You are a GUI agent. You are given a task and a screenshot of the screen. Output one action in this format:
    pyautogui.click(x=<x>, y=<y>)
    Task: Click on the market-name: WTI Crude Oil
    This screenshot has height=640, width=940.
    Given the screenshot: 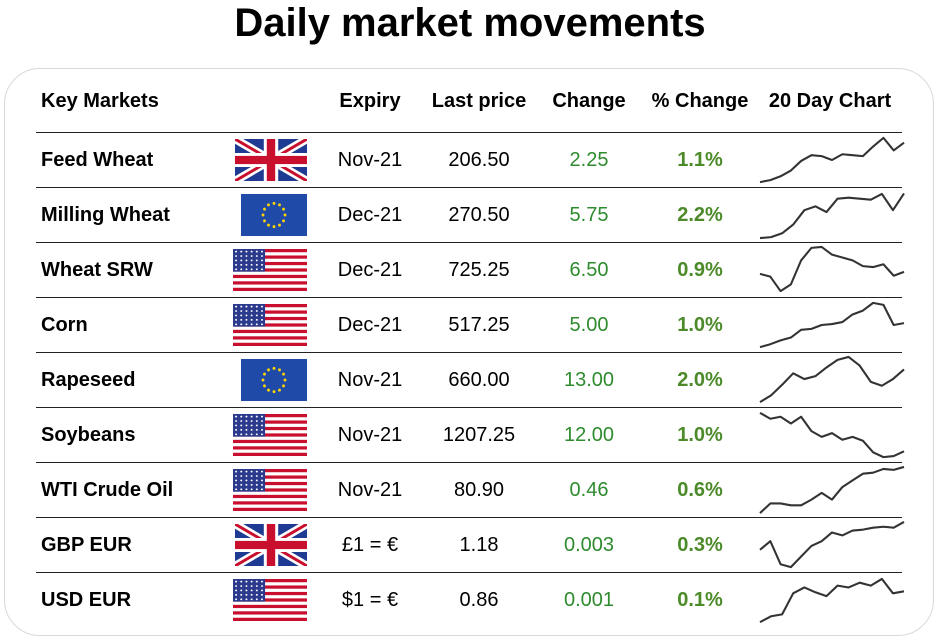 What is the action you would take?
    pyautogui.click(x=107, y=490)
    